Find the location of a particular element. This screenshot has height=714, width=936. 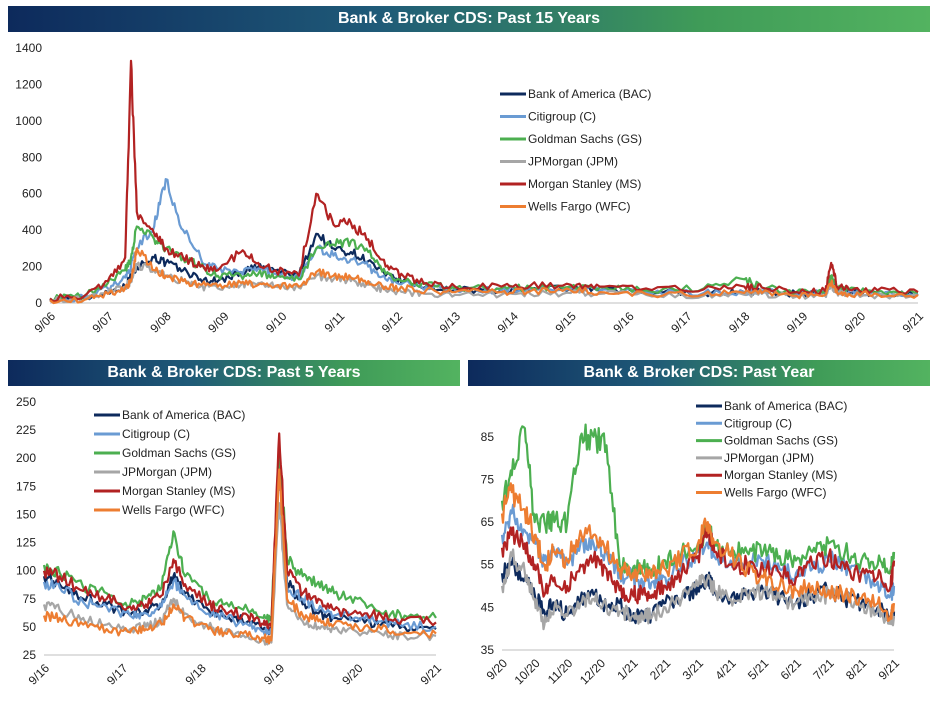

y-tick-label: 800 is located at coordinates (32, 157).